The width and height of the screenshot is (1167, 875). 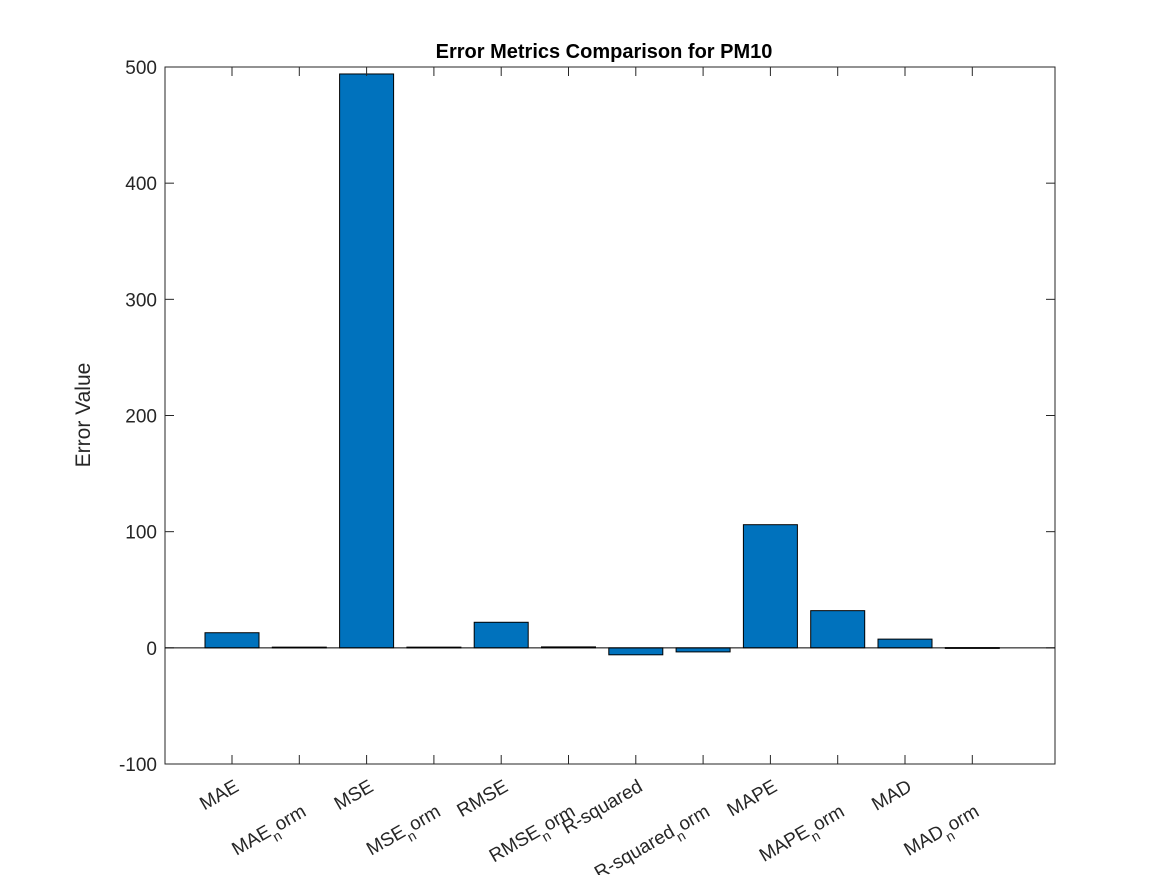 I want to click on chart-title: Error Metrics Comparison for PM10, so click(x=604, y=52).